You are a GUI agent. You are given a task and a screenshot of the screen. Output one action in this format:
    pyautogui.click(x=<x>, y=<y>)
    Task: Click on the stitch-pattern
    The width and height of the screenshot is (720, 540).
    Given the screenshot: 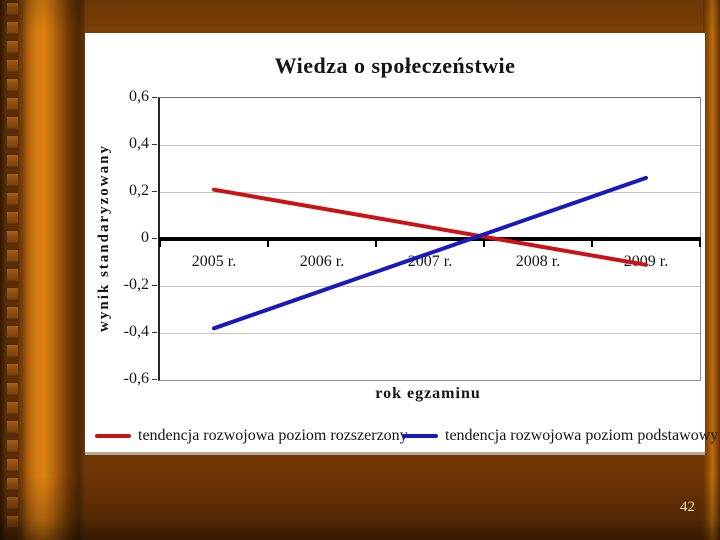 What is the action you would take?
    pyautogui.click(x=12, y=268)
    